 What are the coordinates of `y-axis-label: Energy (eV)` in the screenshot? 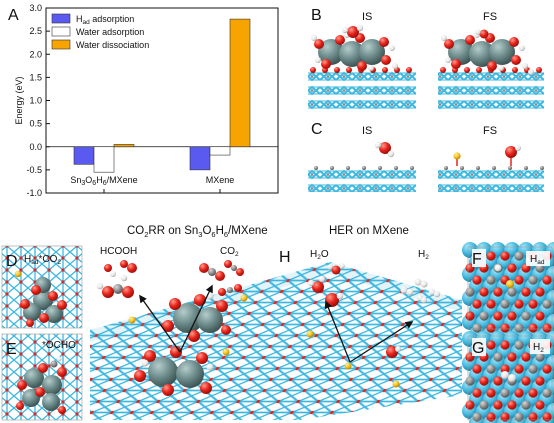 It's located at (19, 100).